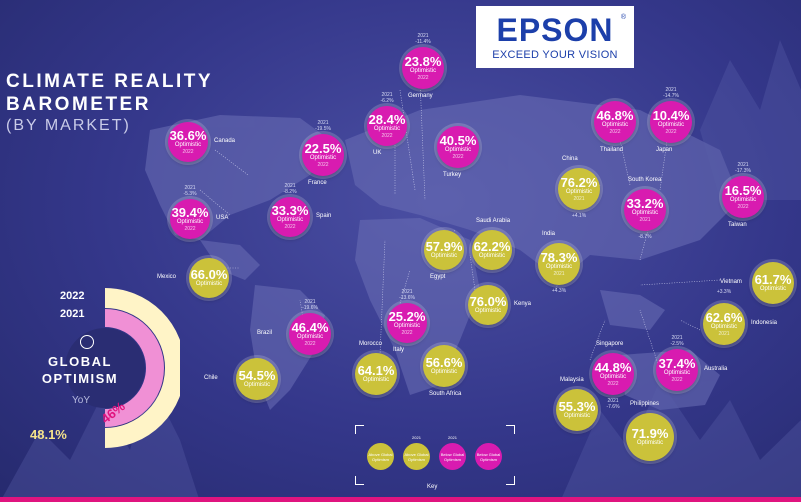 This screenshot has height=502, width=801. I want to click on market-bubble-india: 78.3% Optimistic 2021, so click(559, 264).